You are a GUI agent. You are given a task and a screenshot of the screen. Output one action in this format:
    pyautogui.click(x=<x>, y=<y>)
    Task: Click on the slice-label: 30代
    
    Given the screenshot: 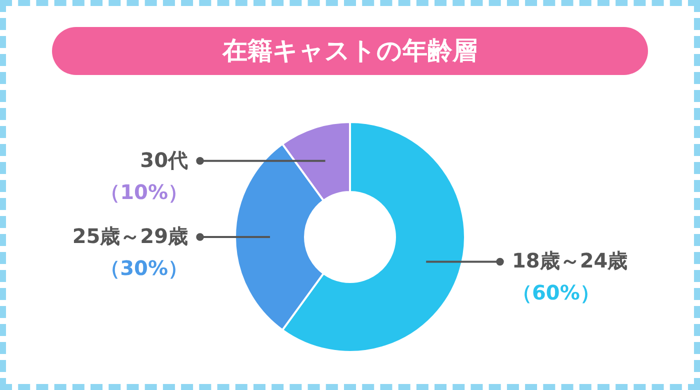 What is the action you would take?
    pyautogui.click(x=164, y=160)
    